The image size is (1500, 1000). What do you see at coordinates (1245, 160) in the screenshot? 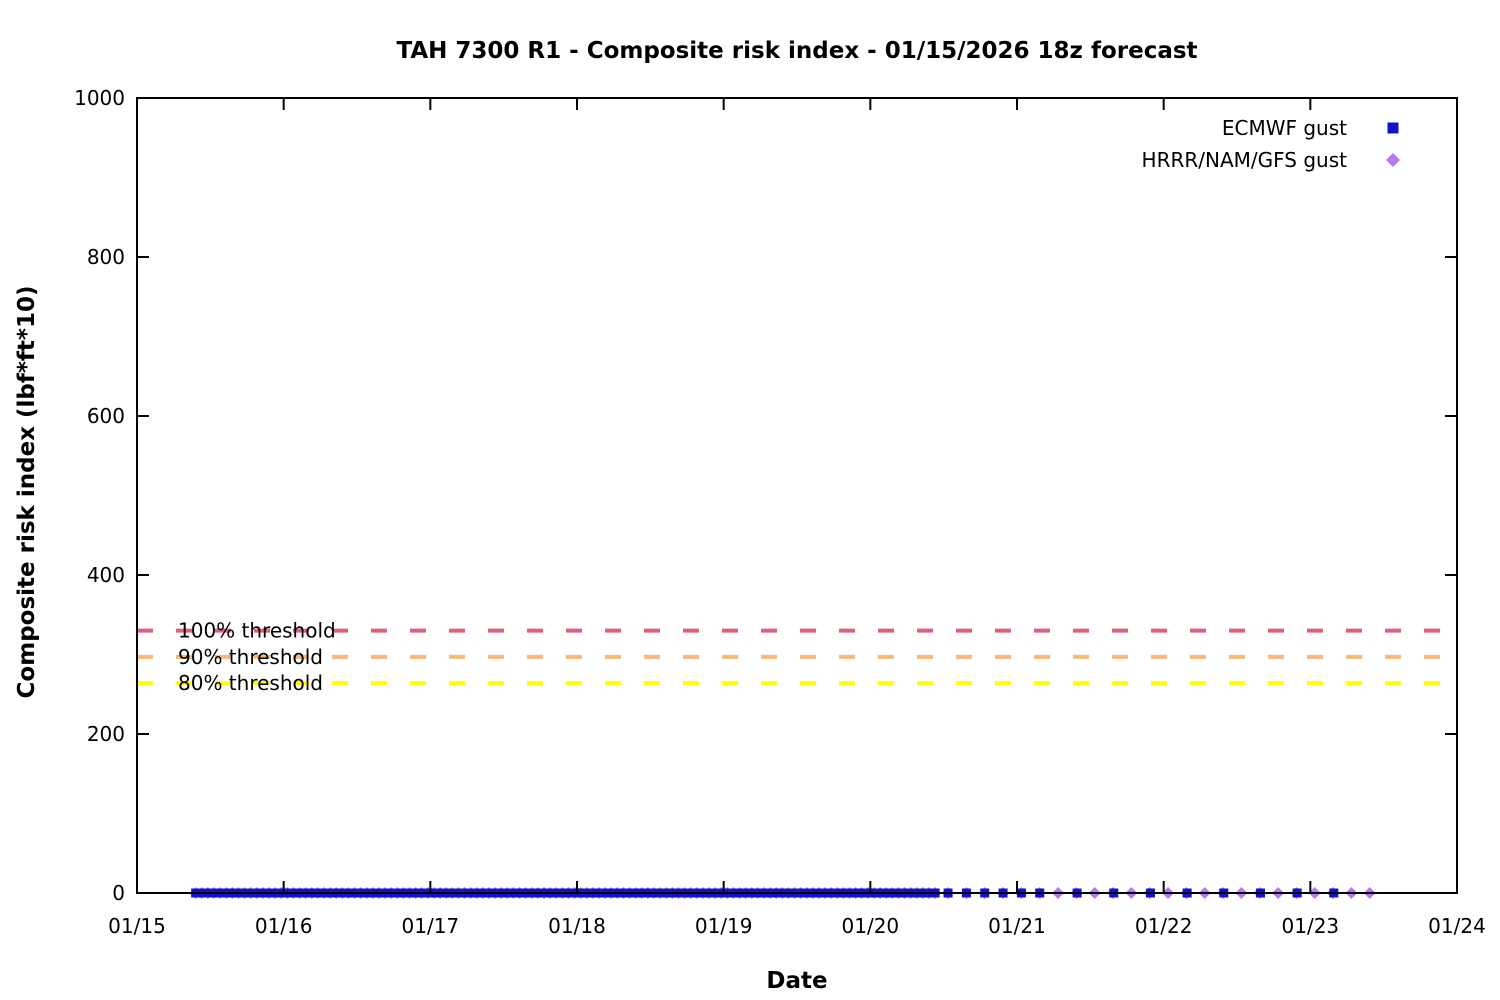
I see `legend-label-hrrr-nam-gfs-gust: HRRR/NAM/GFS gust` at bounding box center [1245, 160].